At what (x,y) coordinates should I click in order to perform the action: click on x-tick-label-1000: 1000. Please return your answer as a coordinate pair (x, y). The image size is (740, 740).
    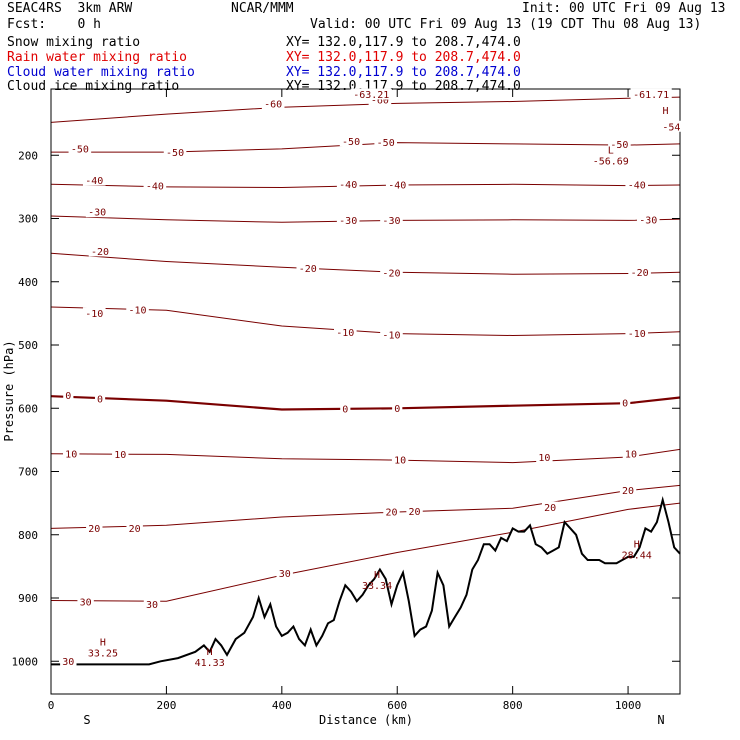
    Looking at the image, I should click on (628, 705).